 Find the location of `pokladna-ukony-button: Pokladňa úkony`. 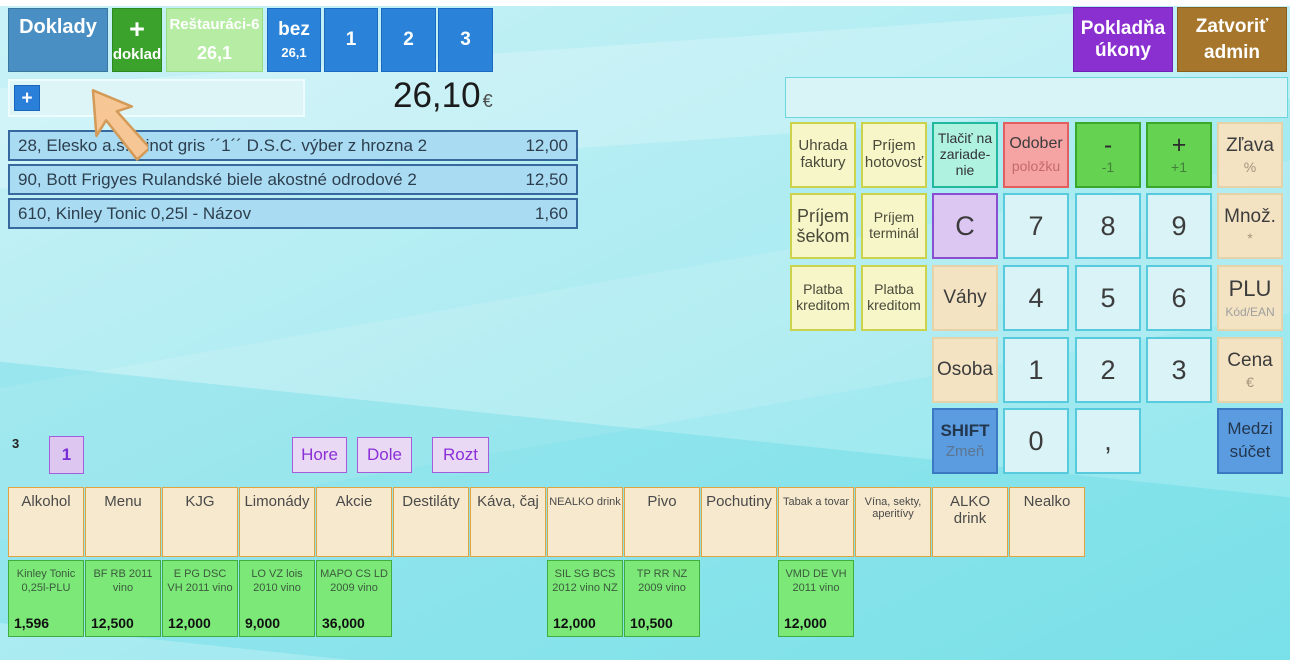

pokladna-ukony-button: Pokladňa úkony is located at coordinates (1123, 39).